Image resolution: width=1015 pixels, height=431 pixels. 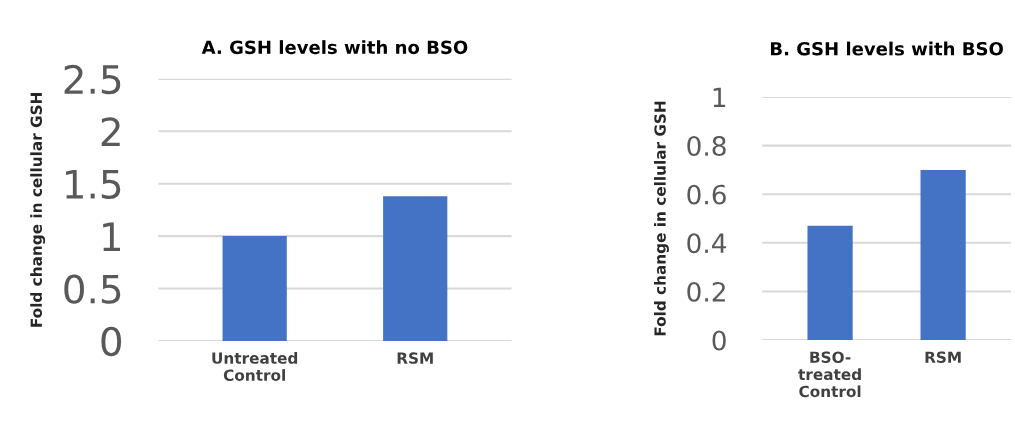 I want to click on y-tick-label: 2, so click(x=110, y=132).